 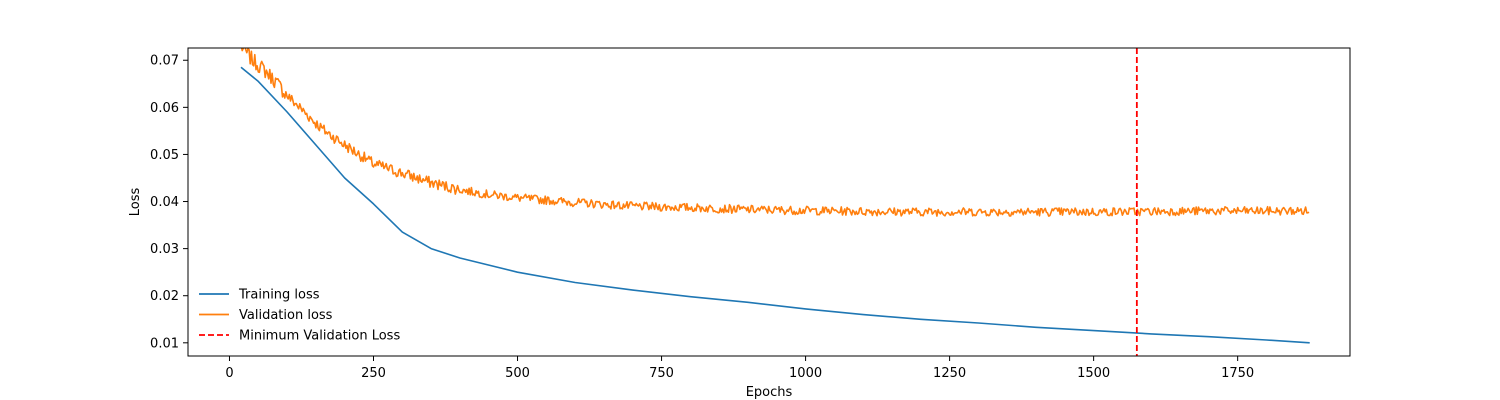 What do you see at coordinates (1237, 373) in the screenshot?
I see `x-tick-label: 1750` at bounding box center [1237, 373].